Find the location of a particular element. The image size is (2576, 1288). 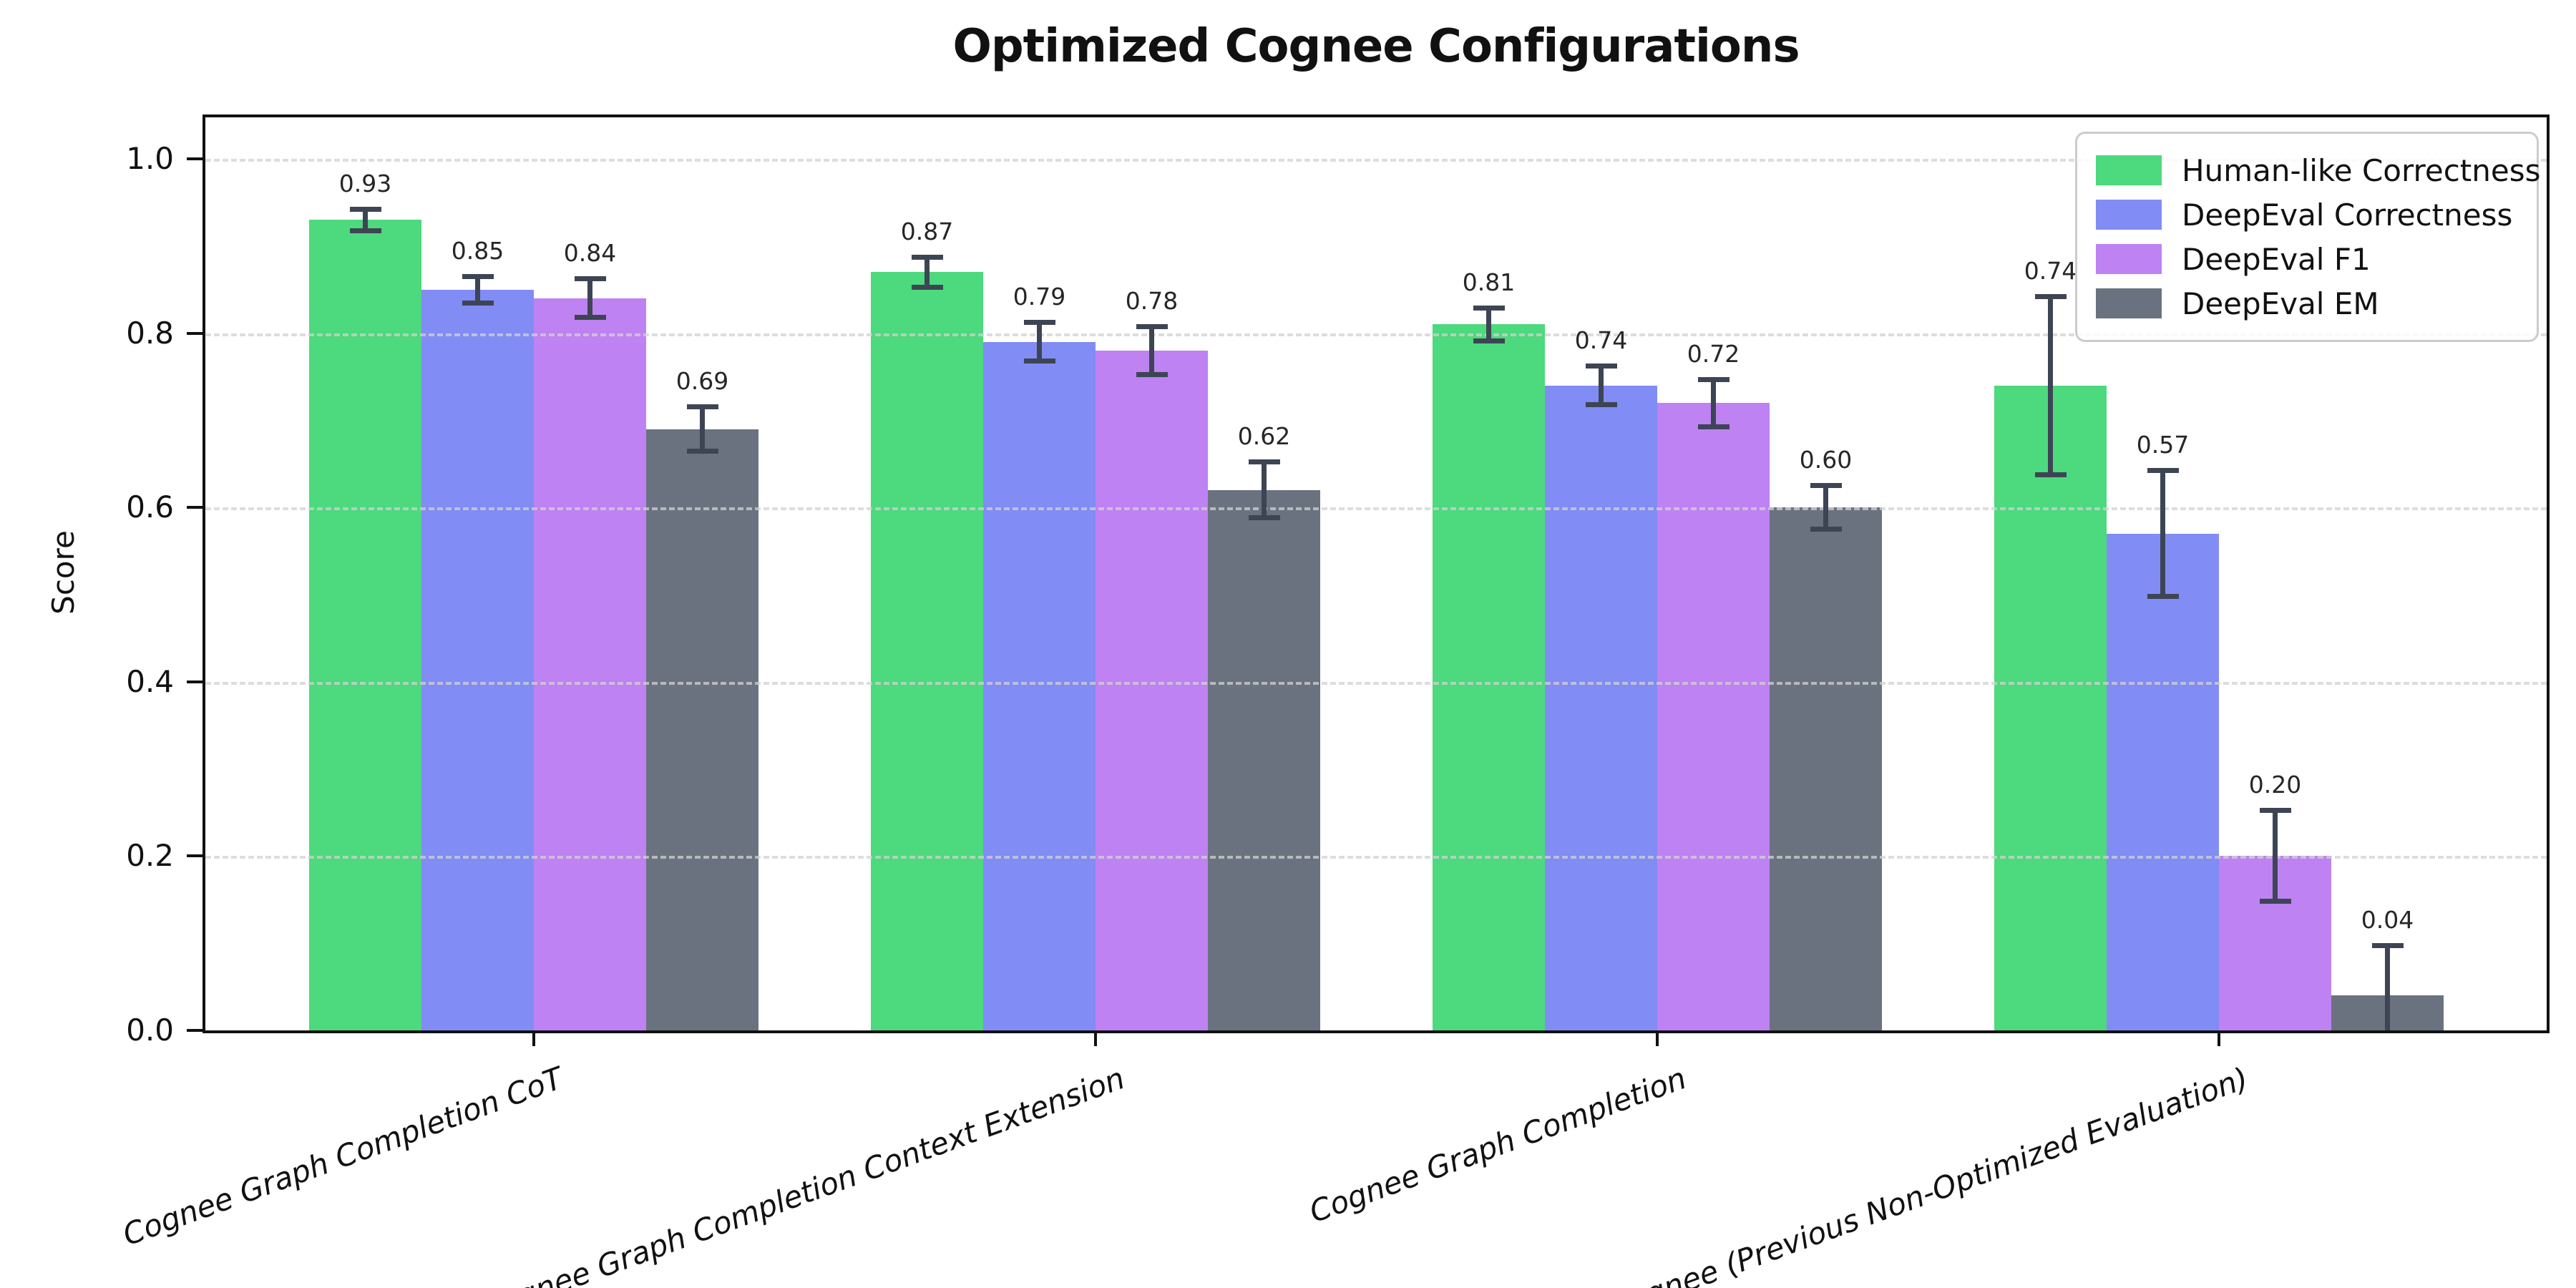

bar-value-label: 0.60 is located at coordinates (1826, 460).